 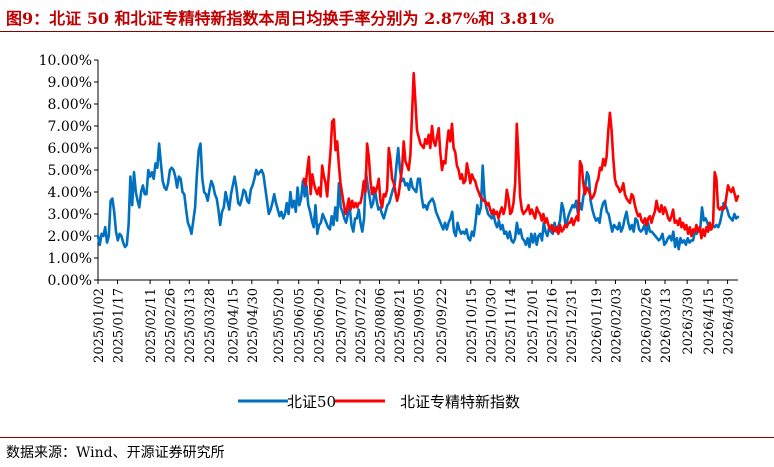 What do you see at coordinates (151, 325) in the screenshot?
I see `x-tick-label: 2025/02/11` at bounding box center [151, 325].